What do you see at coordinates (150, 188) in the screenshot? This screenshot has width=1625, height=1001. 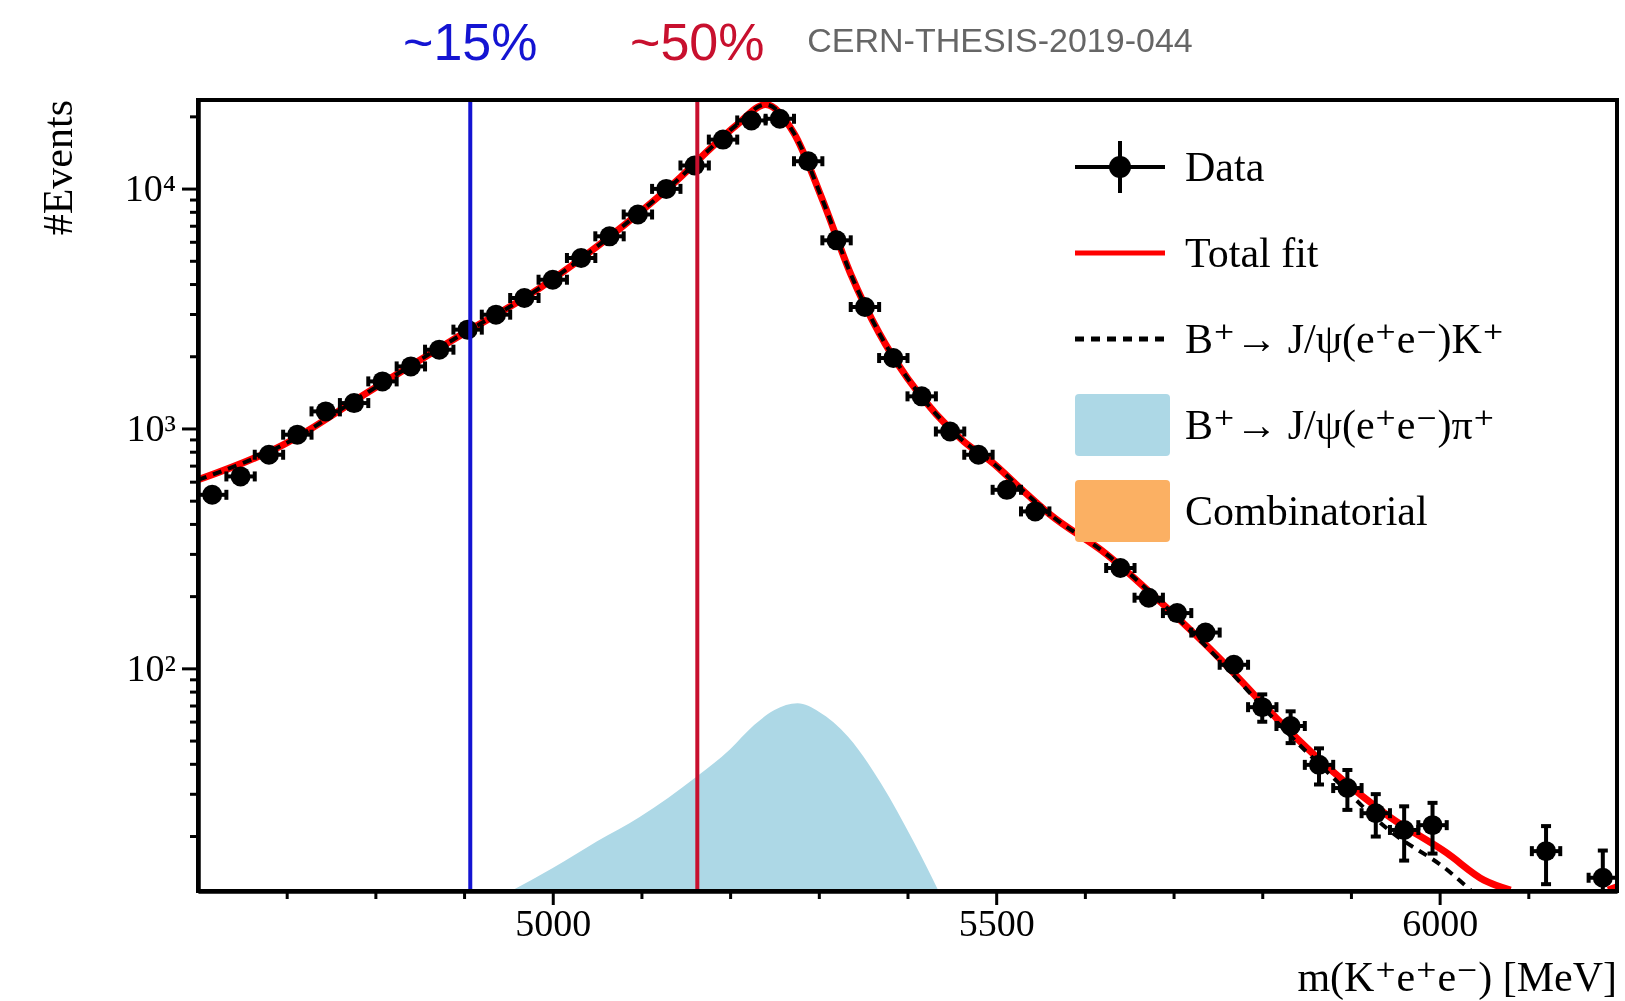 I see `y-tick-label: 10⁴` at bounding box center [150, 188].